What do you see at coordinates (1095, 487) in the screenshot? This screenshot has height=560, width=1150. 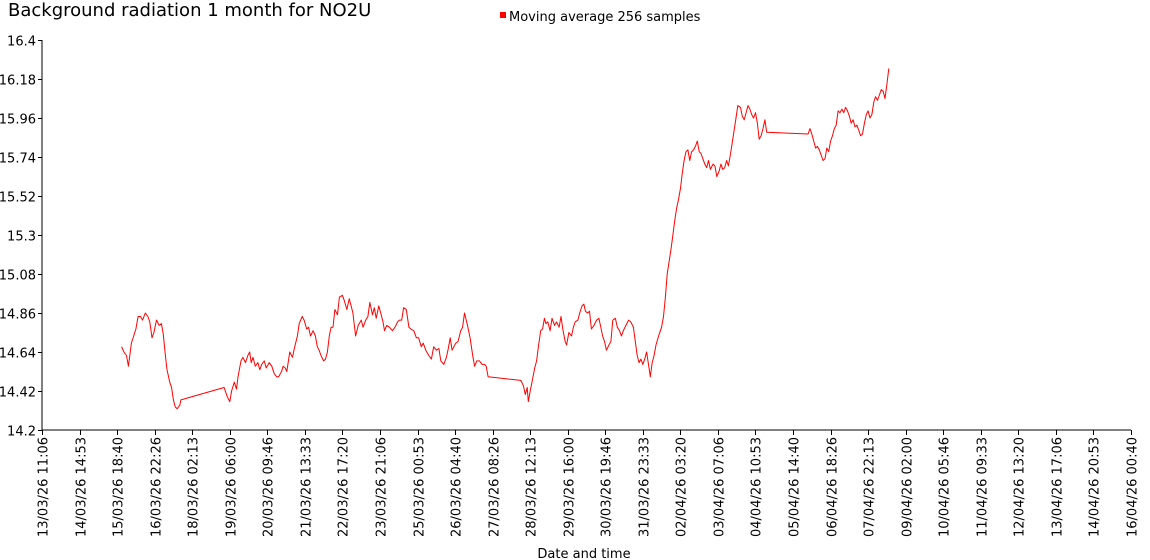 I see `x-tick-label: 14/04/26 20:53` at bounding box center [1095, 487].